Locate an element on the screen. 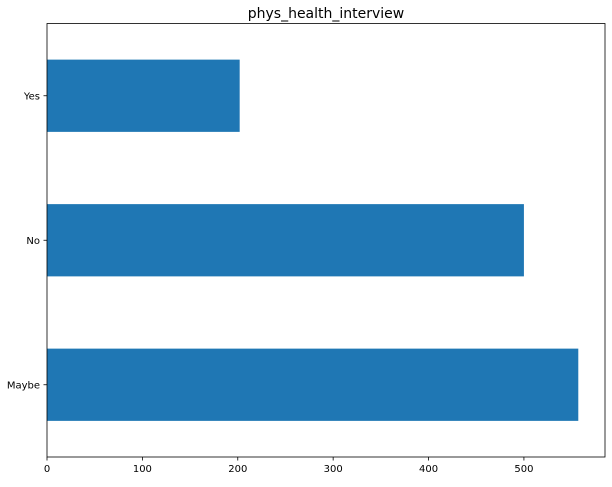  x-tick-label-100: 100 is located at coordinates (142, 469).